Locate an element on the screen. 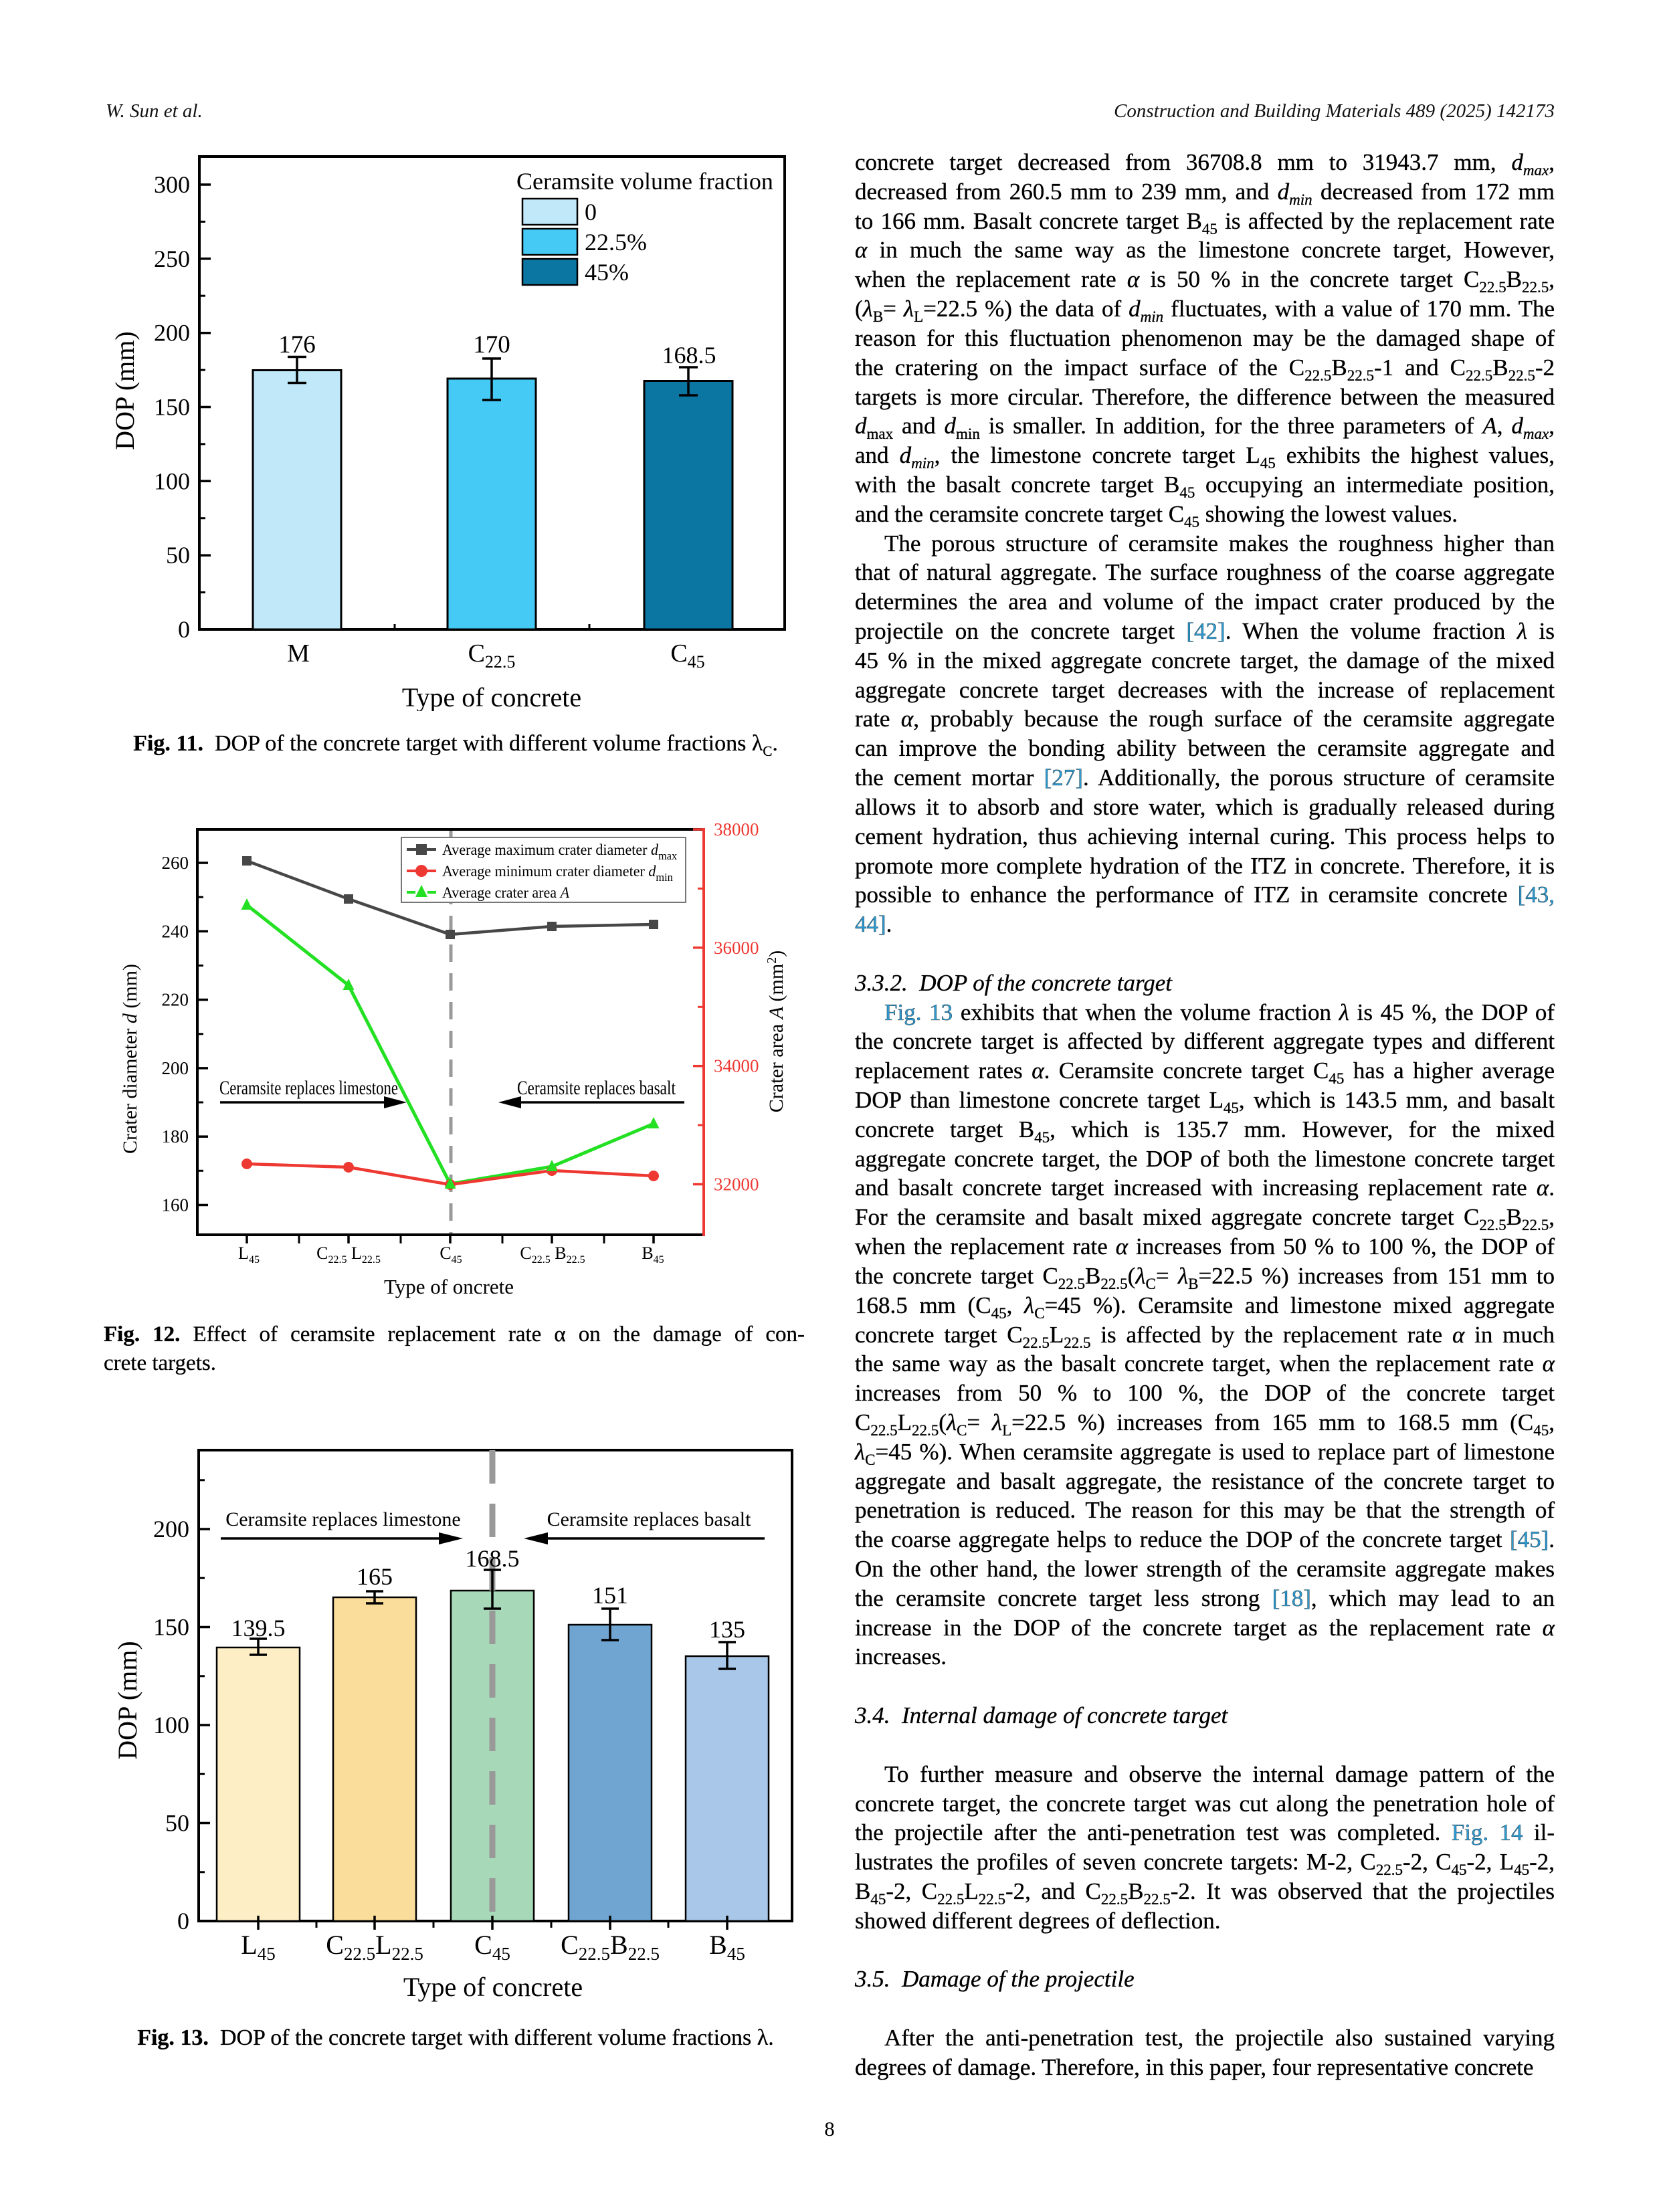  svg-text: 240 is located at coordinates (175, 931).